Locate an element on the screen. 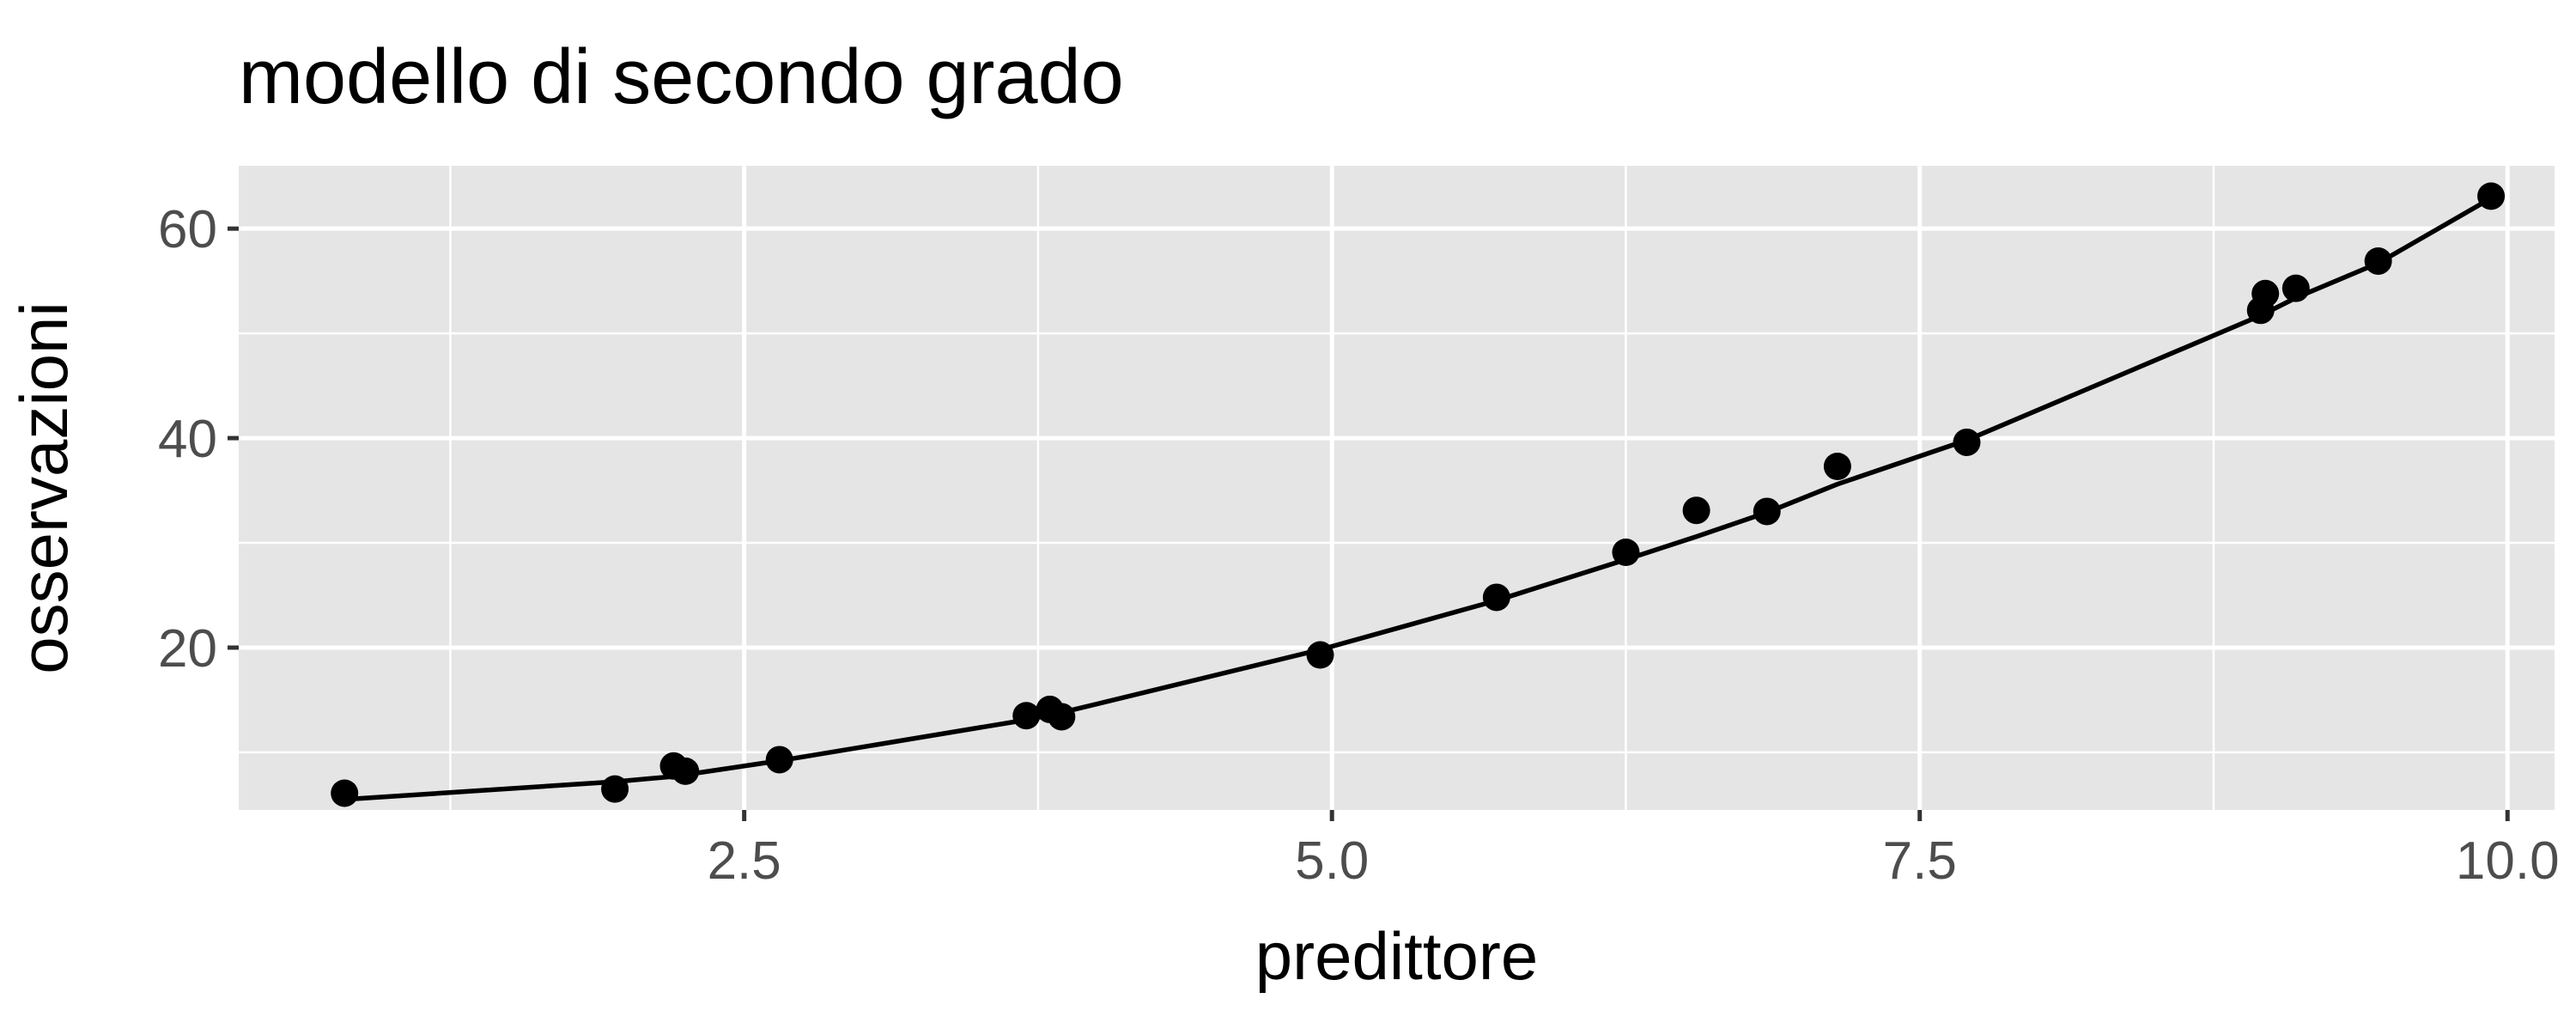 The height and width of the screenshot is (1035, 2576). x-tick-label: 10.0 is located at coordinates (2508, 861).